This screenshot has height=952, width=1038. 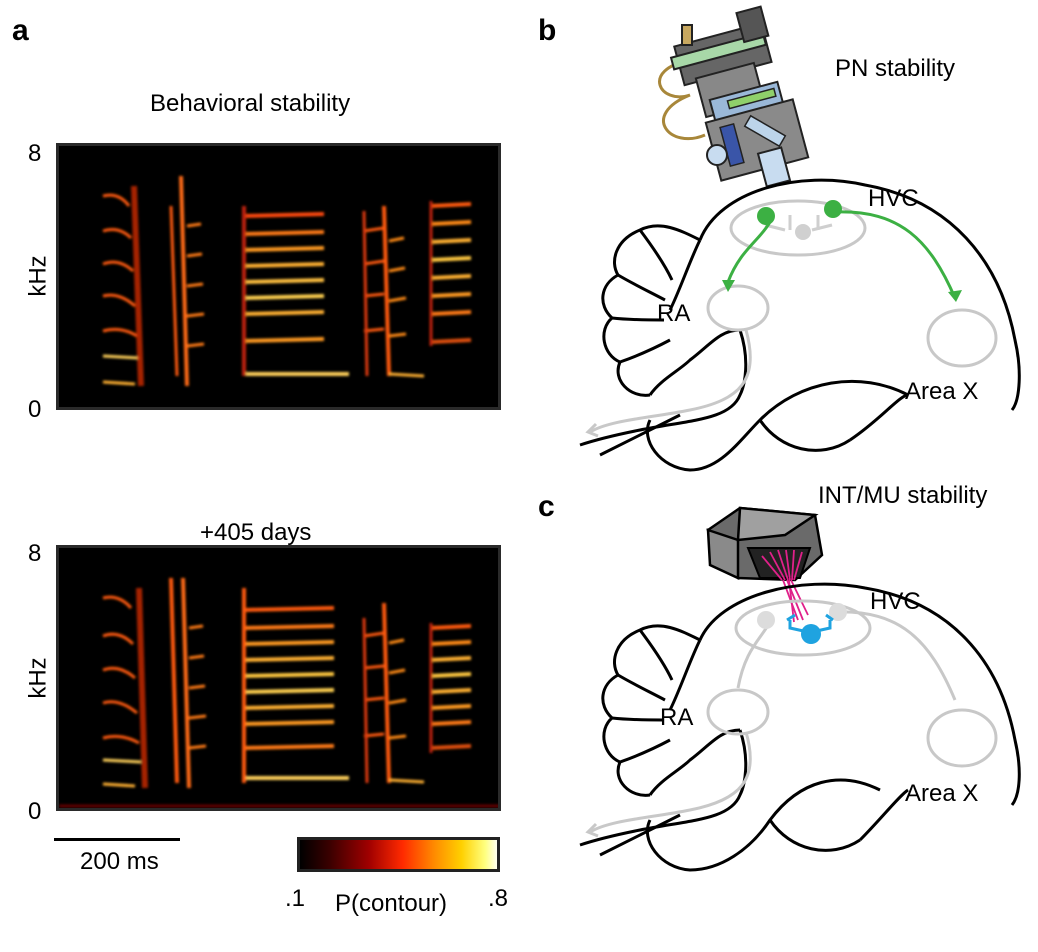 What do you see at coordinates (278, 692) in the screenshot?
I see `spectrogram-bottom-image` at bounding box center [278, 692].